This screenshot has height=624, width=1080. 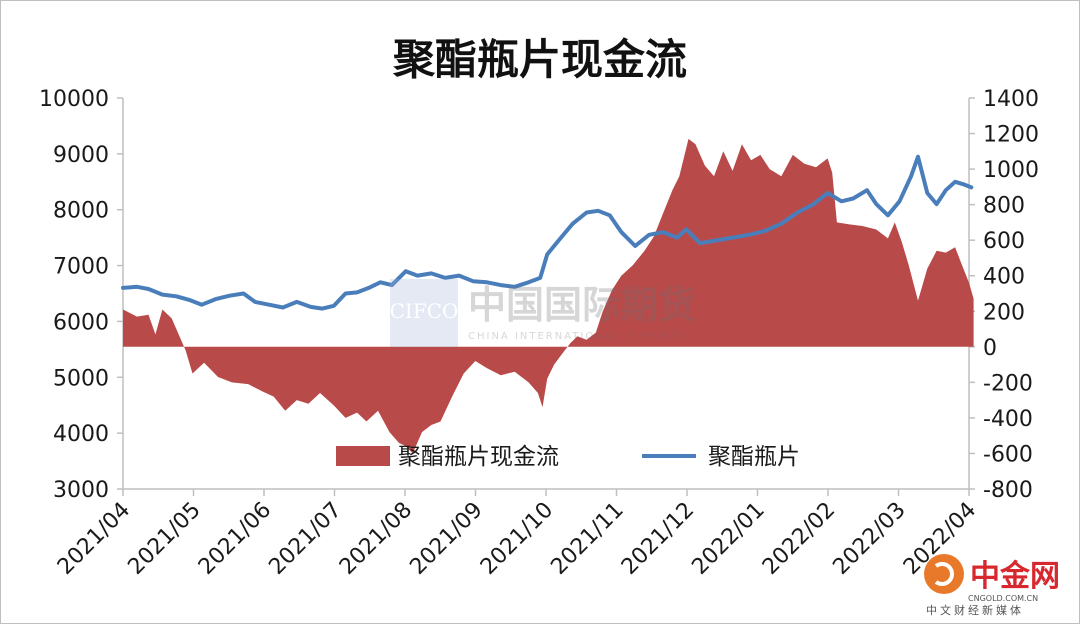 What do you see at coordinates (235, 539) in the screenshot?
I see `x-tick-label: 2021/06` at bounding box center [235, 539].